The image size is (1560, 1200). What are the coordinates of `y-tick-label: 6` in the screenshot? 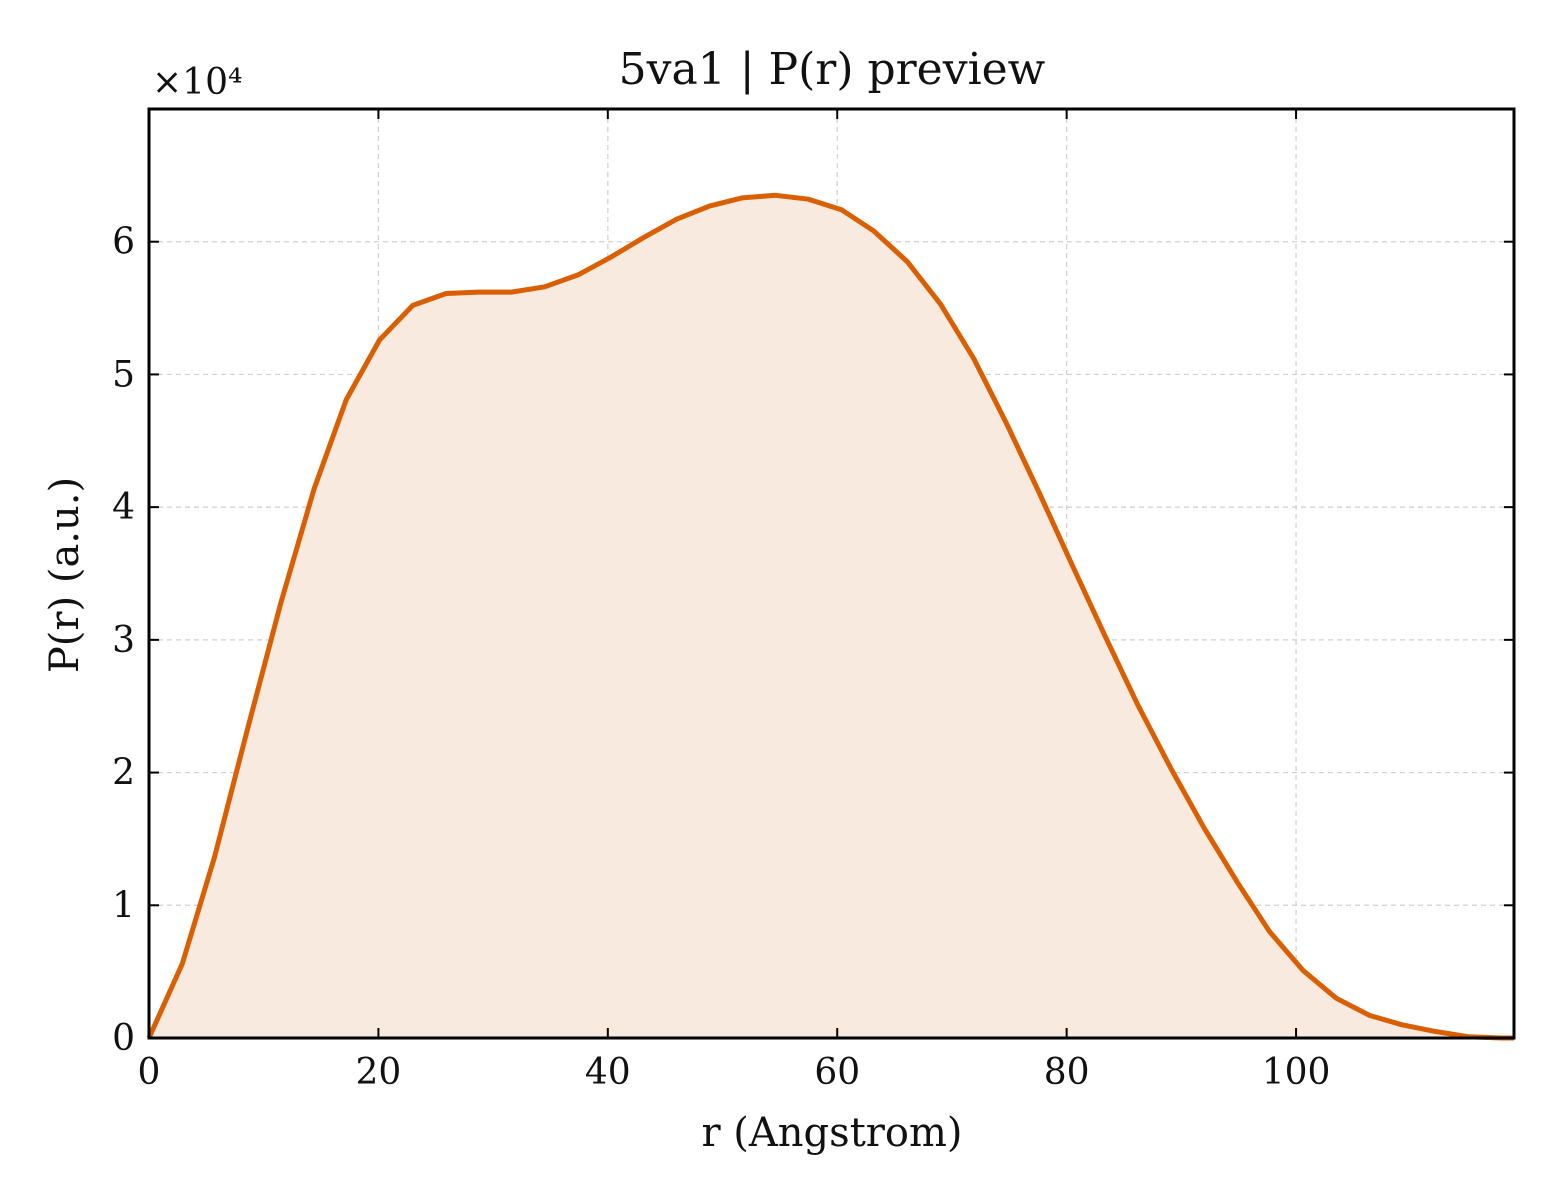 It's located at (123, 242).